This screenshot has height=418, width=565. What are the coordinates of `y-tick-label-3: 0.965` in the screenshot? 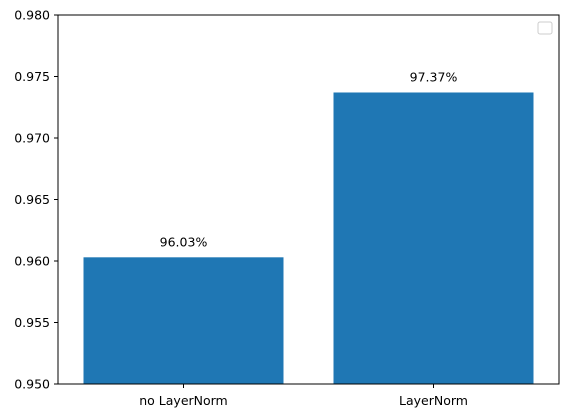 It's located at (32, 199).